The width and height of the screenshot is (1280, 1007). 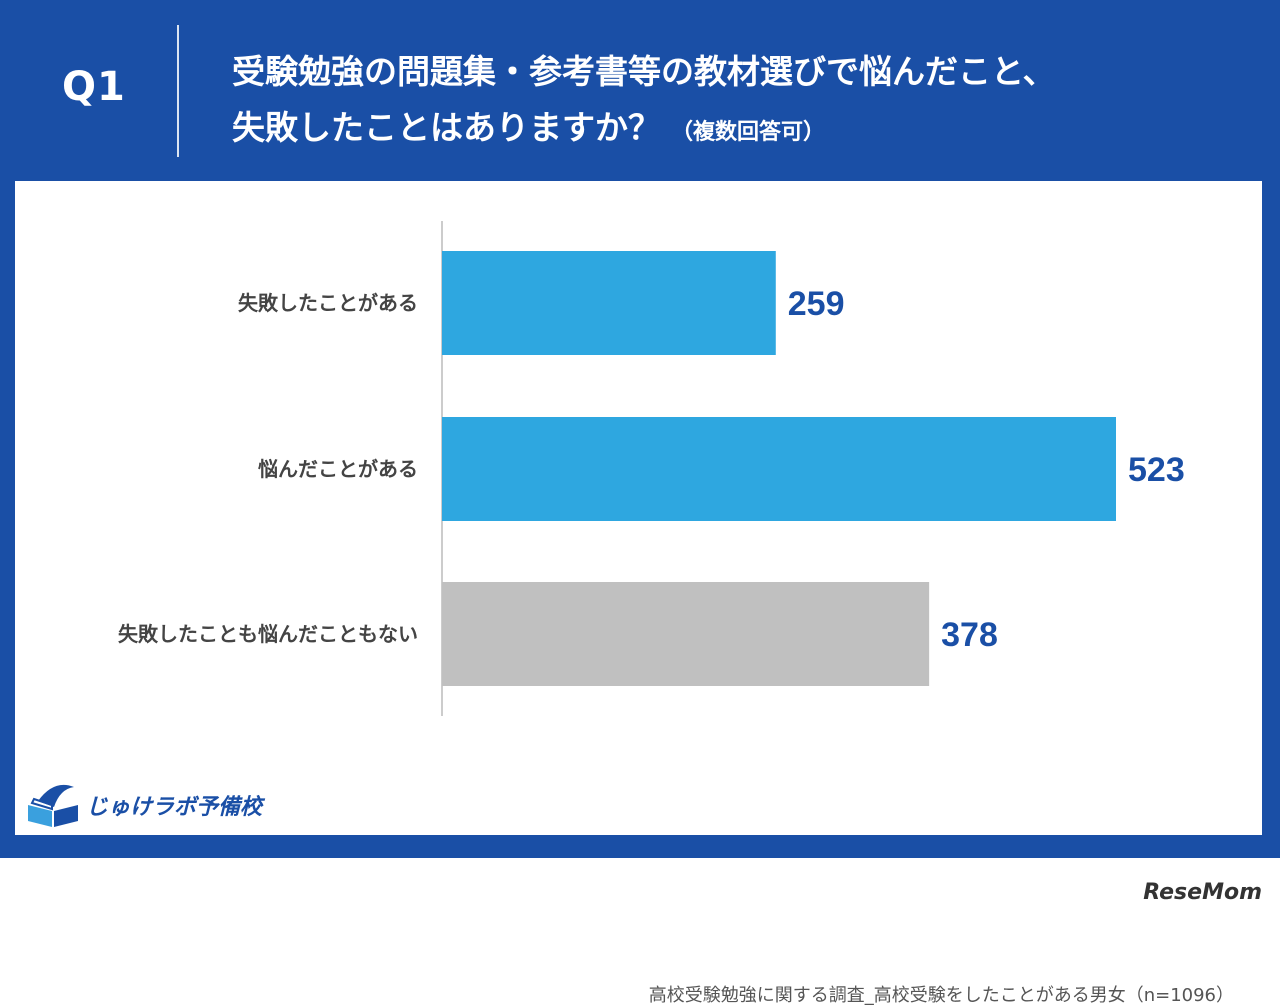 I want to click on source-note: 高校受験勉強に関する調査_高校受験をしたことがある男女（n=1096）, so click(x=941, y=995).